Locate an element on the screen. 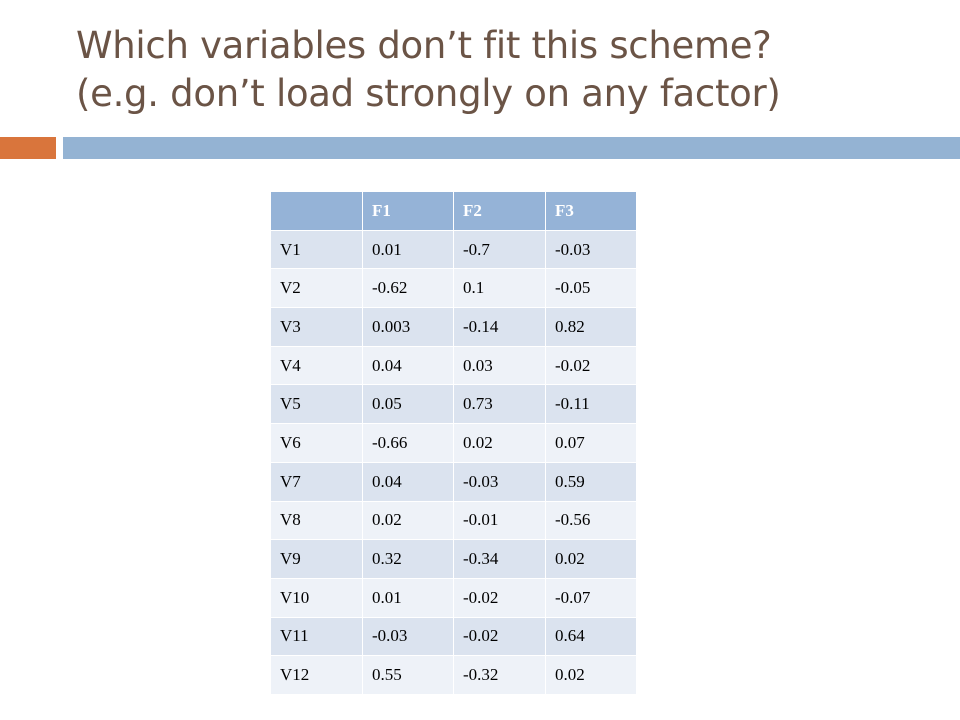  table-row: V3 0.003 -0.14 0.82 is located at coordinates (453, 327).